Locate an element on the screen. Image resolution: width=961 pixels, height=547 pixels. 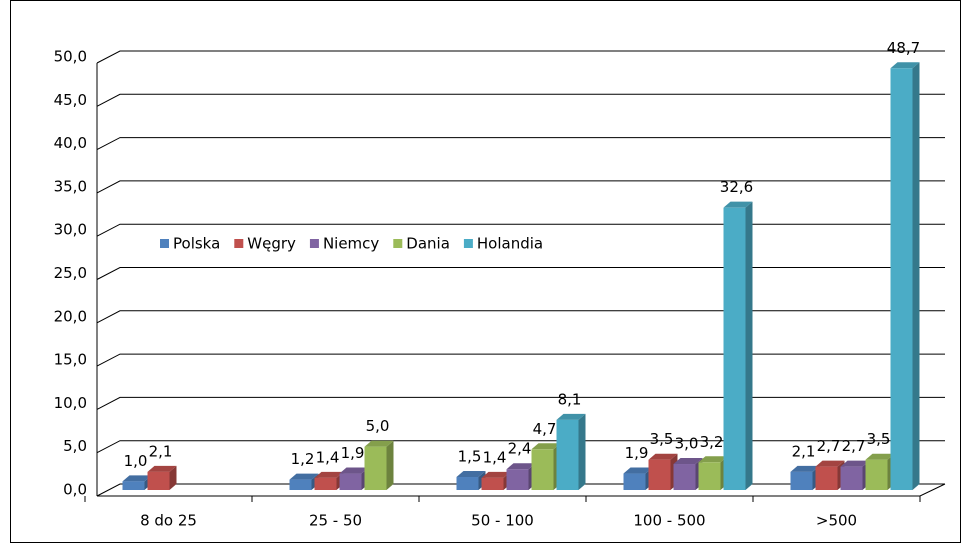
data-label: 4,7 is located at coordinates (545, 429).